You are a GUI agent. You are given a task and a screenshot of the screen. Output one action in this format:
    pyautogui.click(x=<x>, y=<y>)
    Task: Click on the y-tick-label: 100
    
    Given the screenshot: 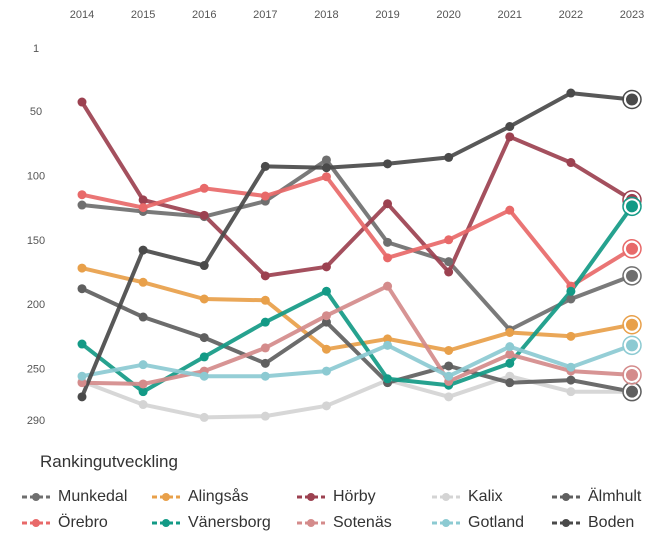 What is the action you would take?
    pyautogui.click(x=36, y=176)
    